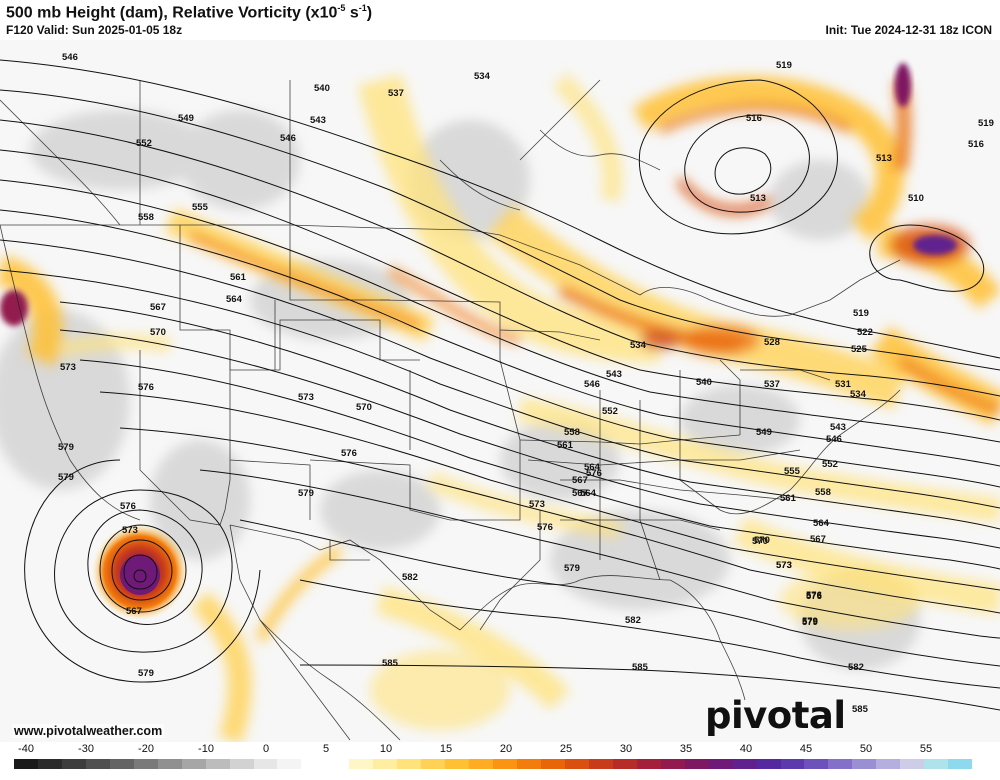  What do you see at coordinates (493, 764) in the screenshot?
I see `colorbar-ramp` at bounding box center [493, 764].